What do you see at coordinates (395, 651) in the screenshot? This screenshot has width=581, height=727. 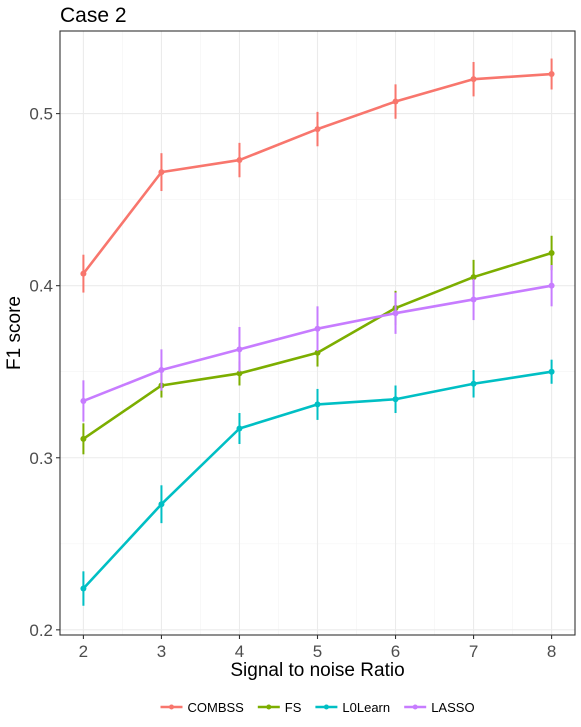 I see `x-tick-label: 6` at bounding box center [395, 651].